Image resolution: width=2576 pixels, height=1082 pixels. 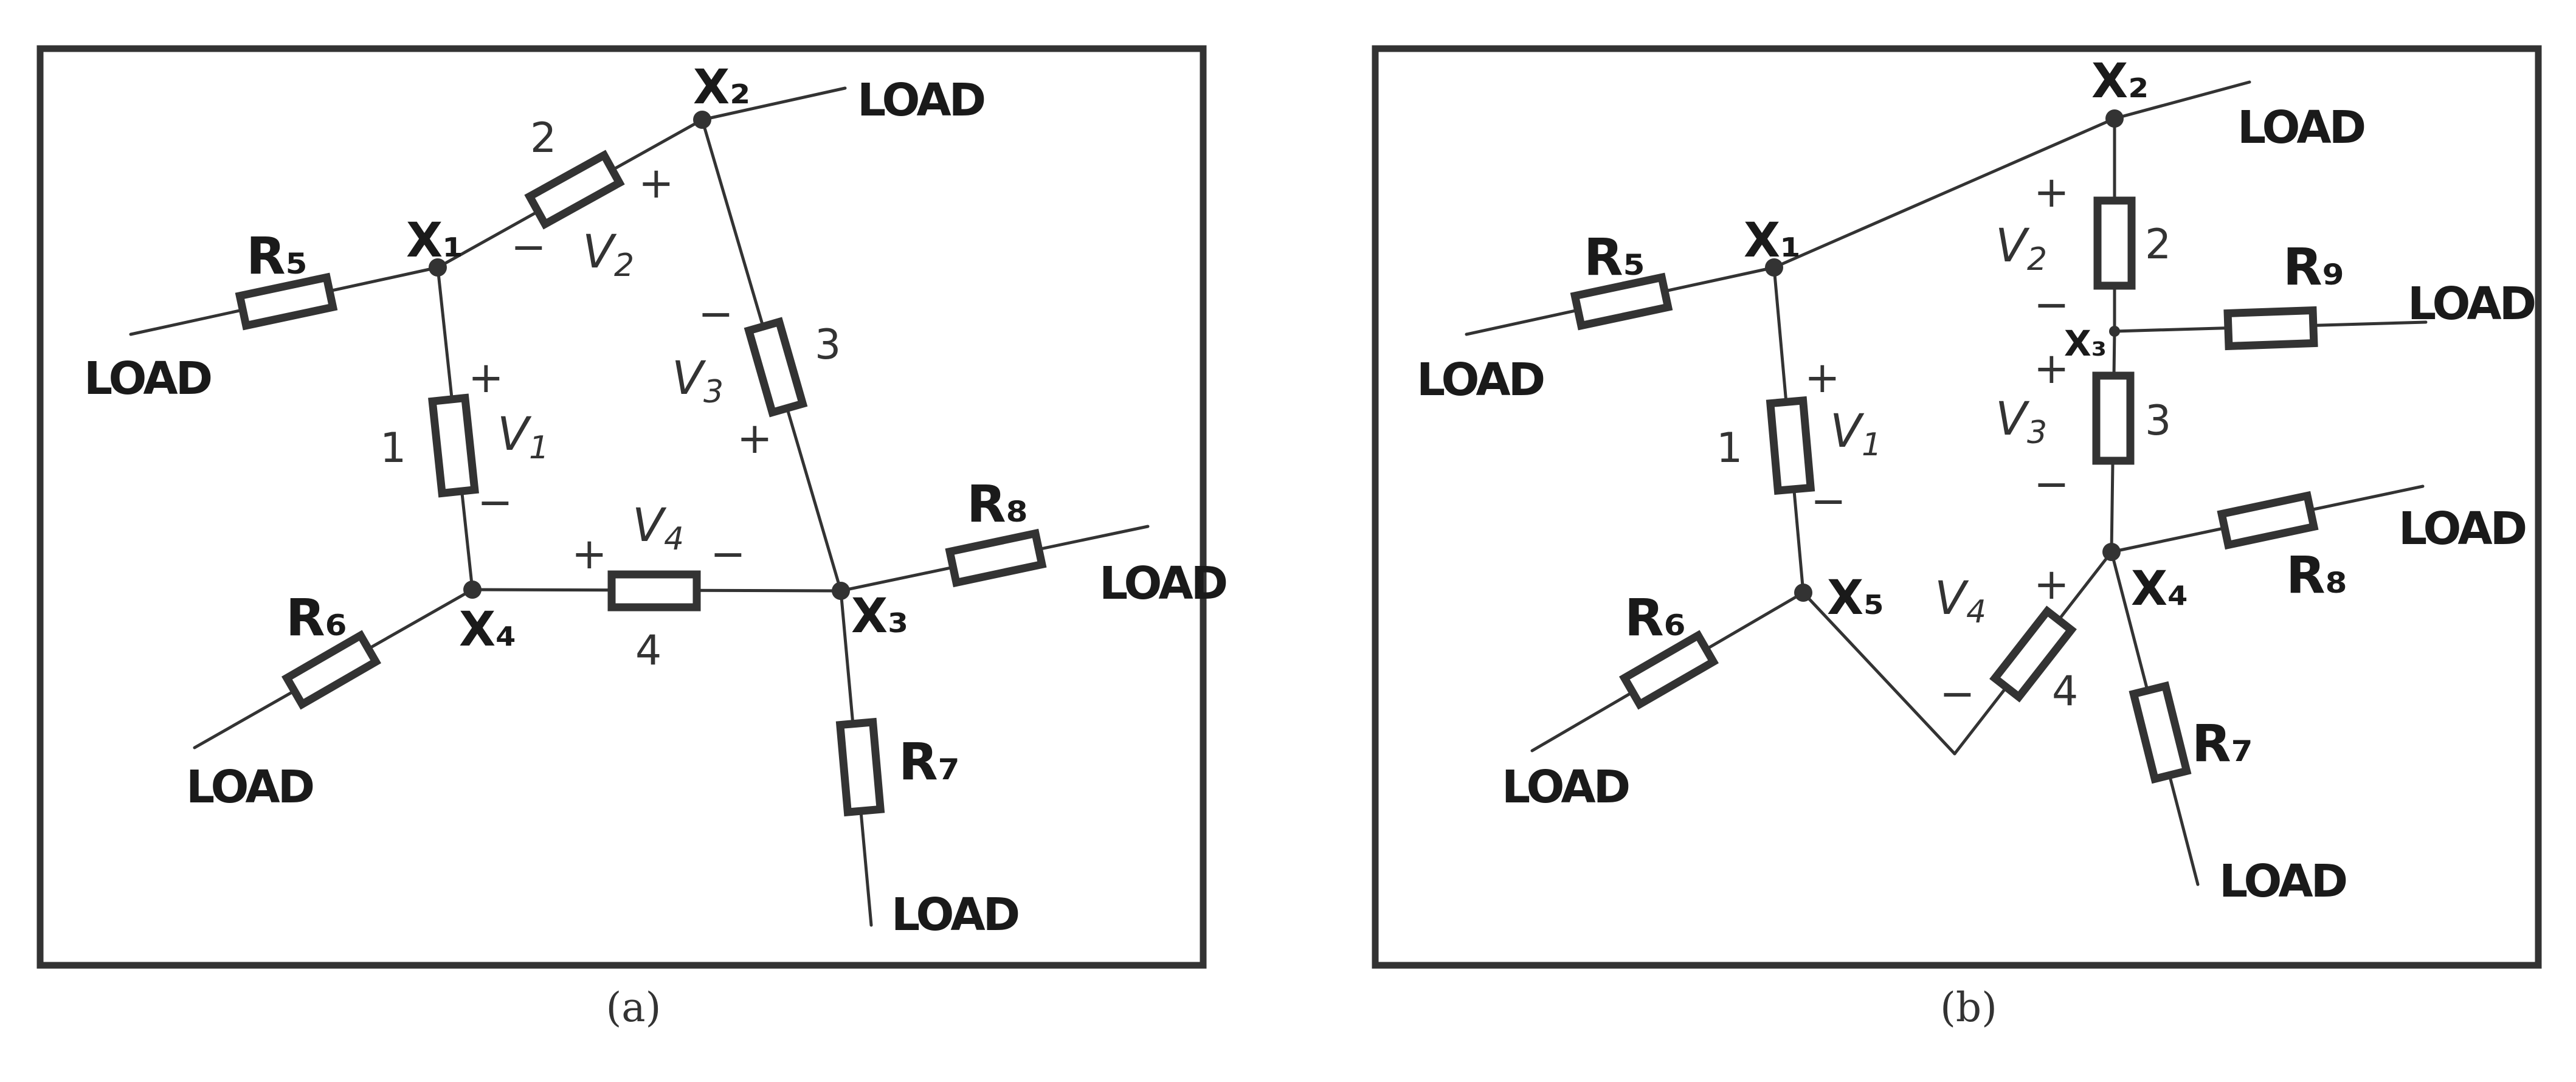 I want to click on node-x5, so click(x=1803, y=593).